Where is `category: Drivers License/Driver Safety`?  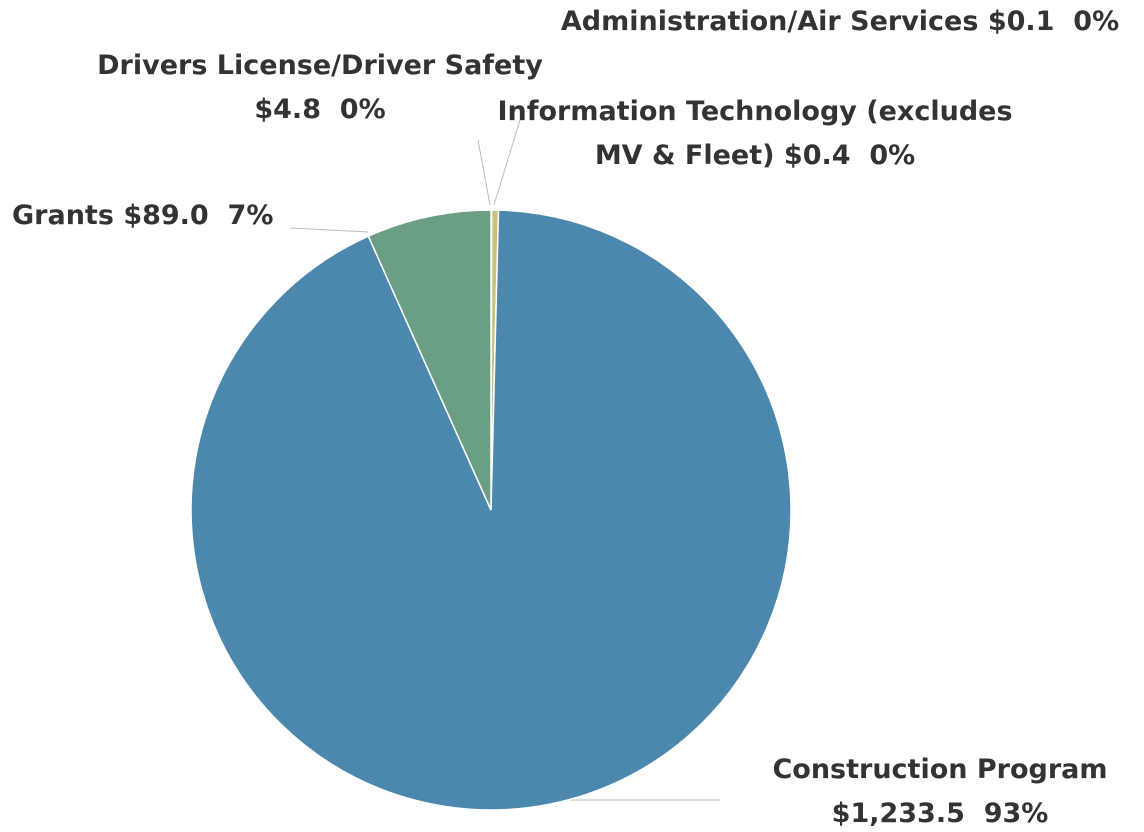
category: Drivers License/Driver Safety is located at coordinates (320, 65).